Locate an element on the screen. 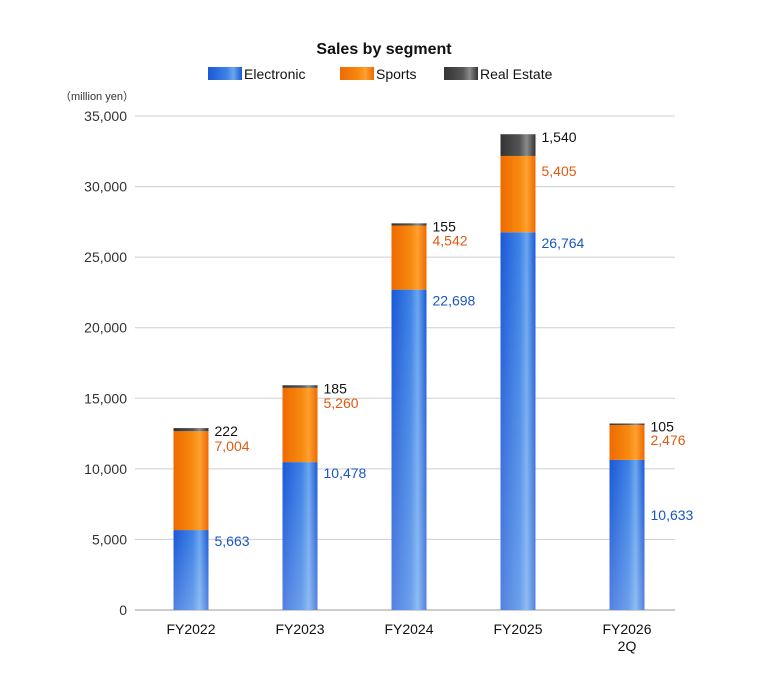 The width and height of the screenshot is (768, 679). x-tick-label: FY2024 is located at coordinates (408, 629).